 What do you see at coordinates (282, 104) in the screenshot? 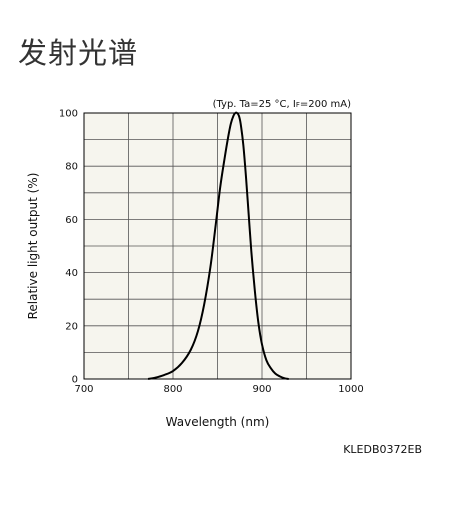
I see `condition-note: (Typ. Ta=25 °C, IF=200 mA)` at bounding box center [282, 104].